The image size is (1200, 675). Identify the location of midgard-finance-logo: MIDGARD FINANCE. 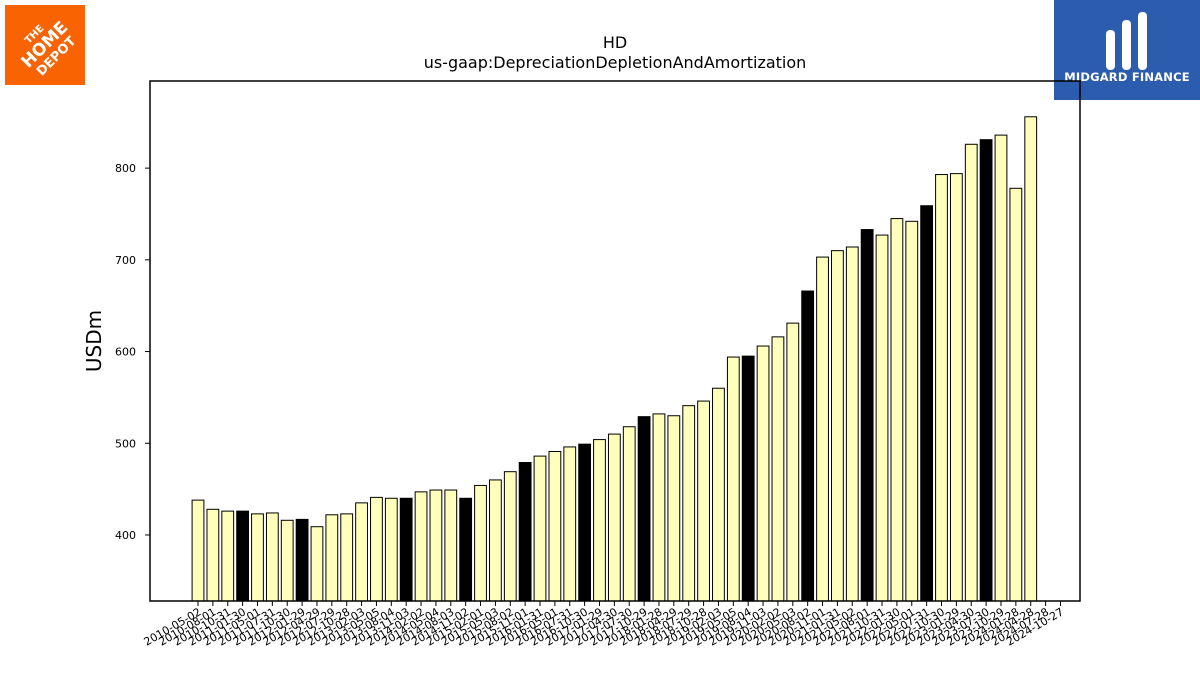
(1127, 50).